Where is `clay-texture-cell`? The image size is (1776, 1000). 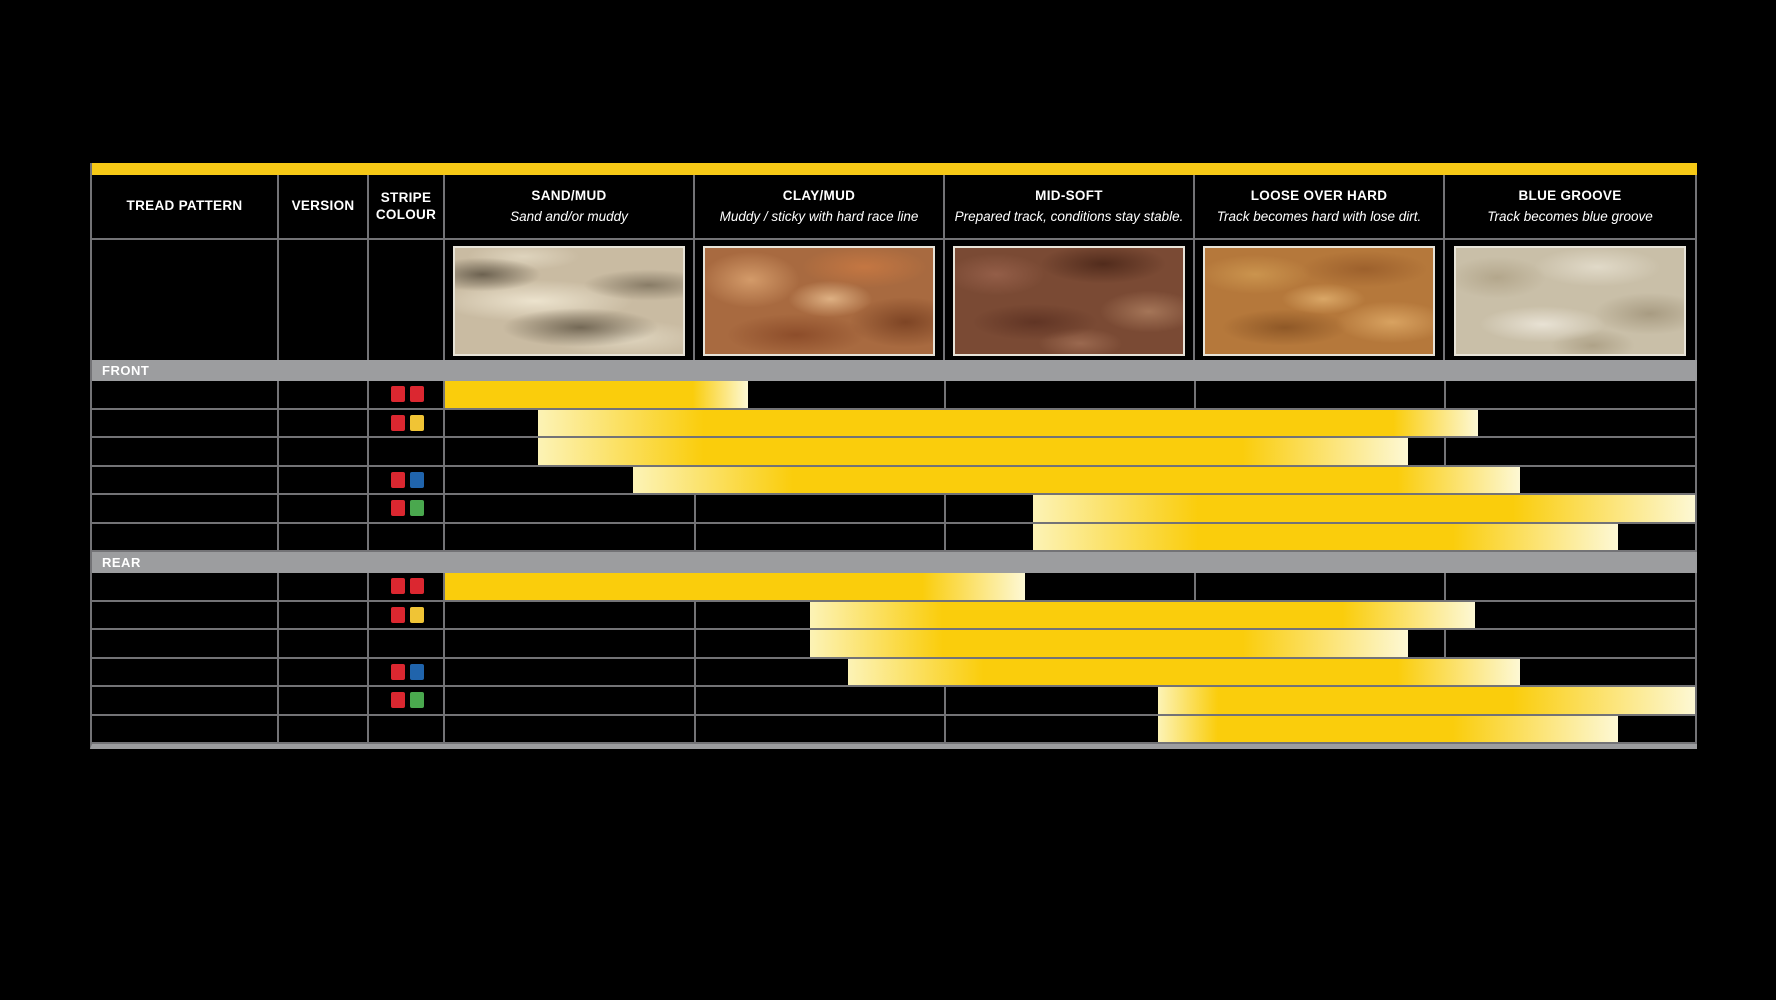 clay-texture-cell is located at coordinates (820, 300).